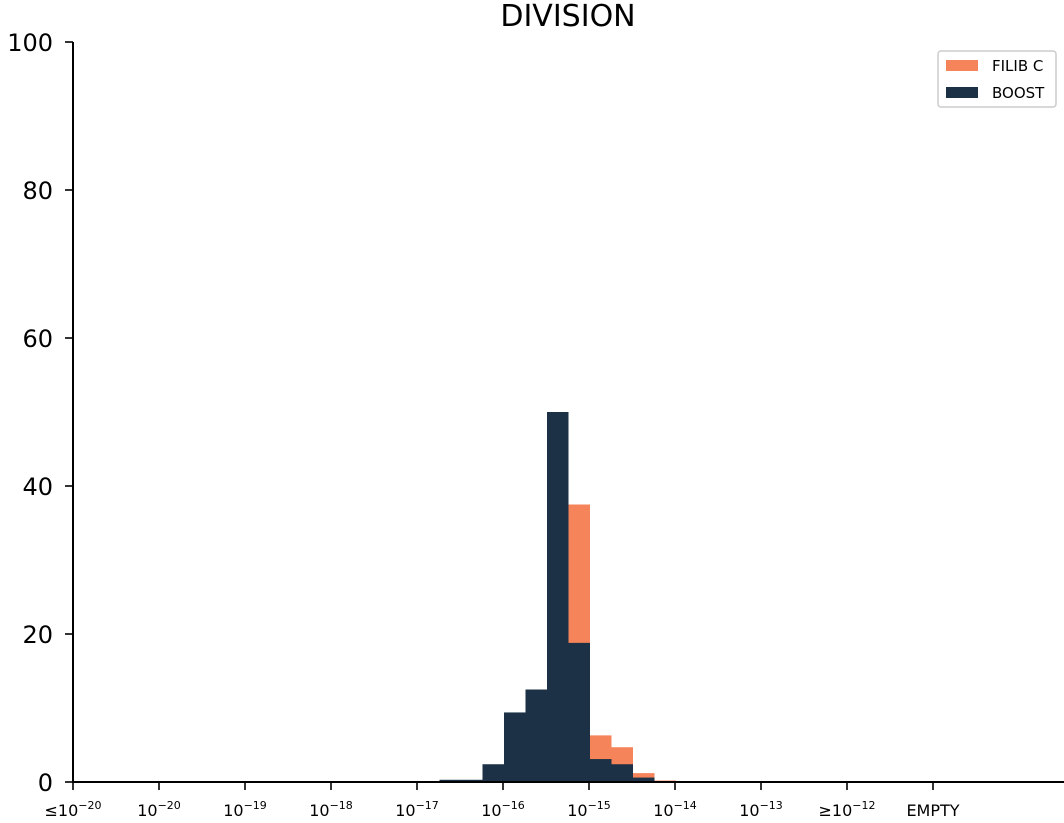  Describe the element at coordinates (997, 79) in the screenshot. I see `legend: FILIB C BOOST` at that location.